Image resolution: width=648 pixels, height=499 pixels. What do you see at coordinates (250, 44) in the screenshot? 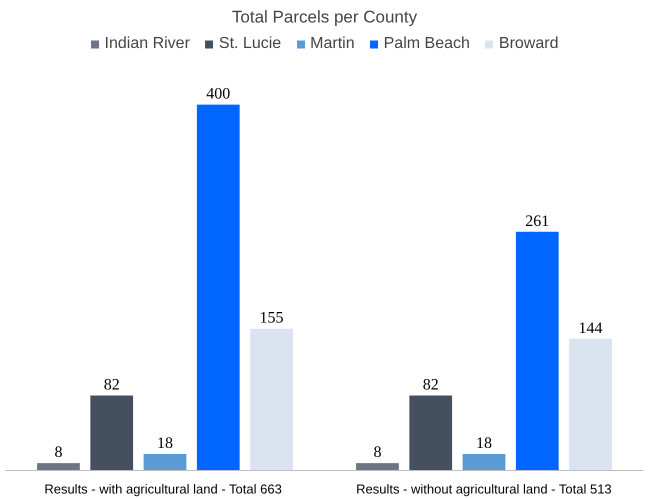
I see `legend-label: St. Lucie` at bounding box center [250, 44].